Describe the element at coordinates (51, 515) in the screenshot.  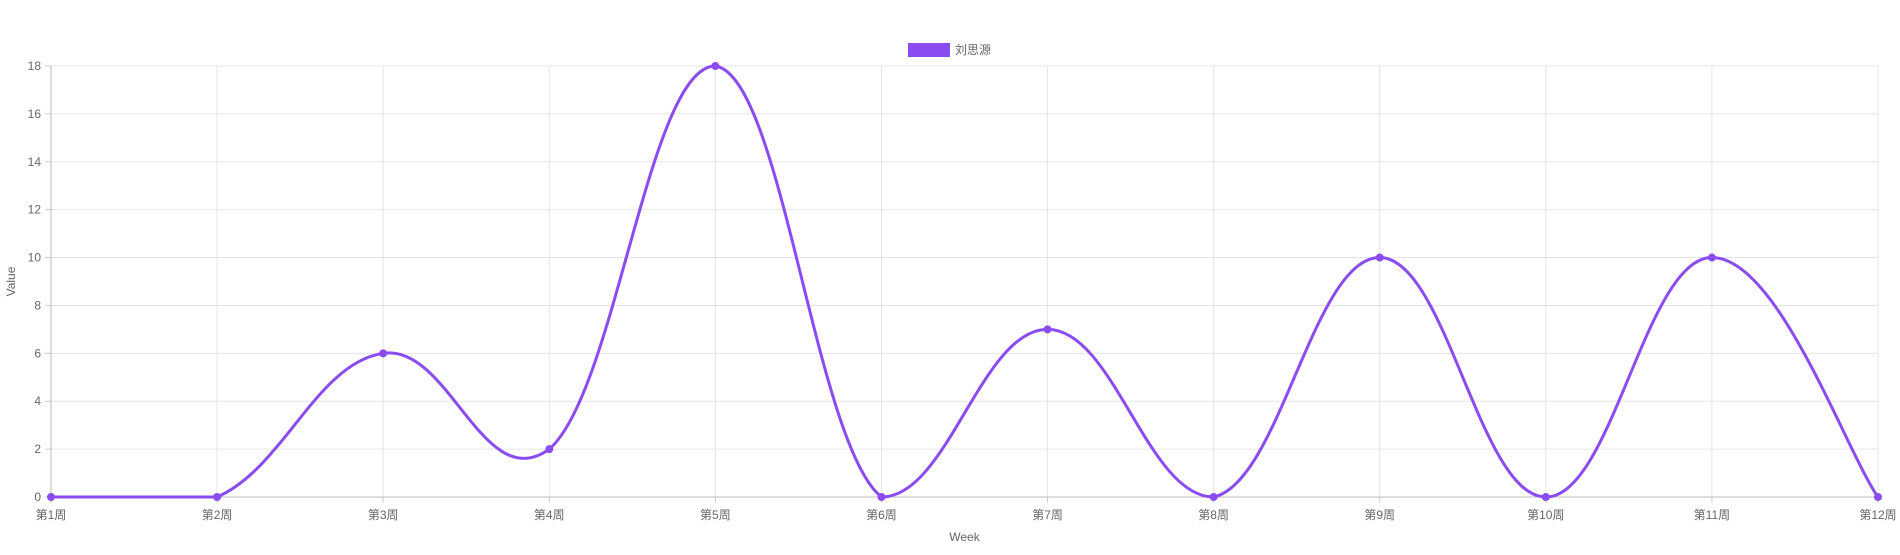
I see `x-tick-label: 第1周` at that location.